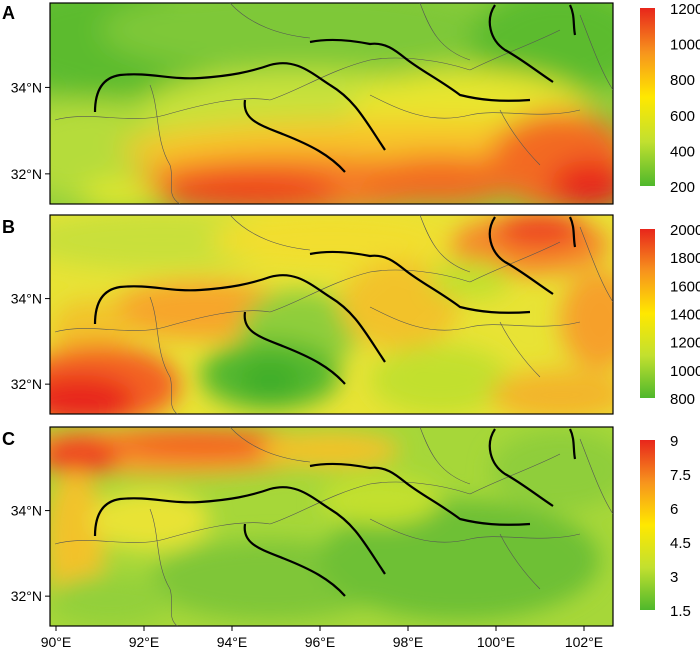 This screenshot has width=700, height=652. I want to click on lon-label: 92°E, so click(144, 642).